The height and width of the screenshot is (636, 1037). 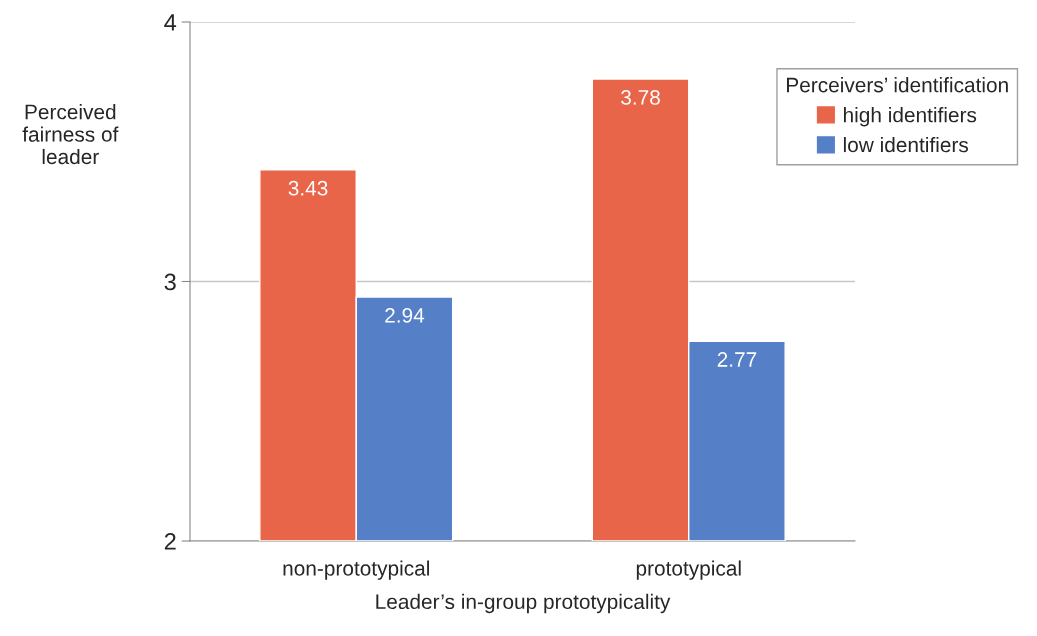 What do you see at coordinates (906, 144) in the screenshot?
I see `legend-label: low identifiers` at bounding box center [906, 144].